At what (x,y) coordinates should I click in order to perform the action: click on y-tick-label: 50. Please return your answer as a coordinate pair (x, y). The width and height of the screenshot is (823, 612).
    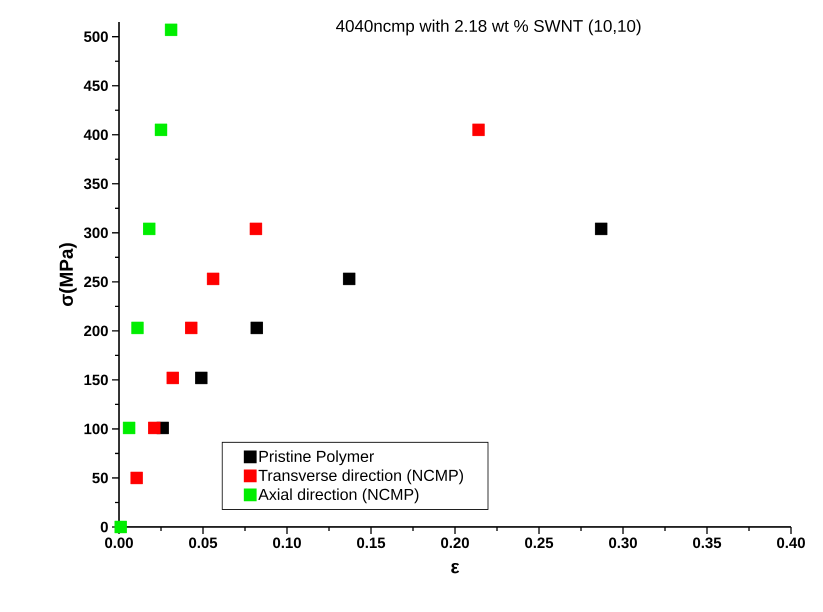
    Looking at the image, I should click on (100, 478).